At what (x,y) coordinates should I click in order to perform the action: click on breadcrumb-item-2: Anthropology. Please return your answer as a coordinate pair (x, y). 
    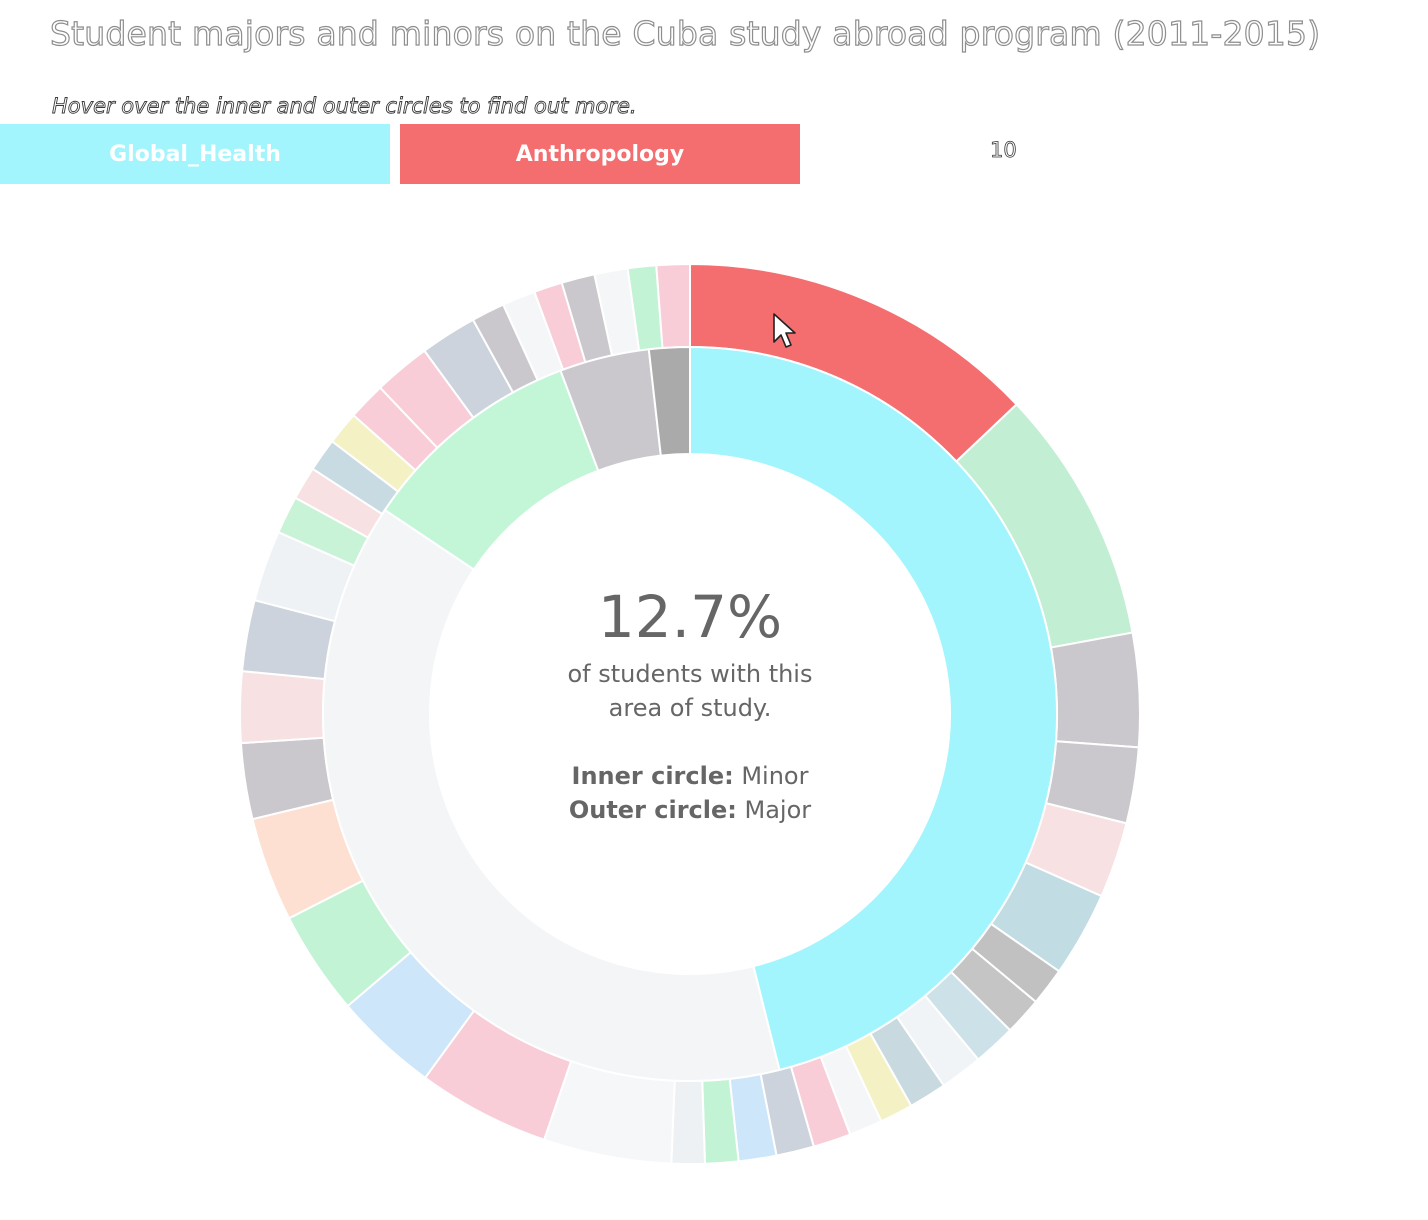
    Looking at the image, I should click on (600, 154).